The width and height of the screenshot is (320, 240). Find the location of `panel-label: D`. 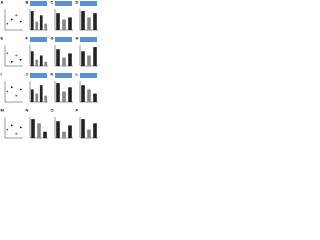

panel-label: D is located at coordinates (77, 2).